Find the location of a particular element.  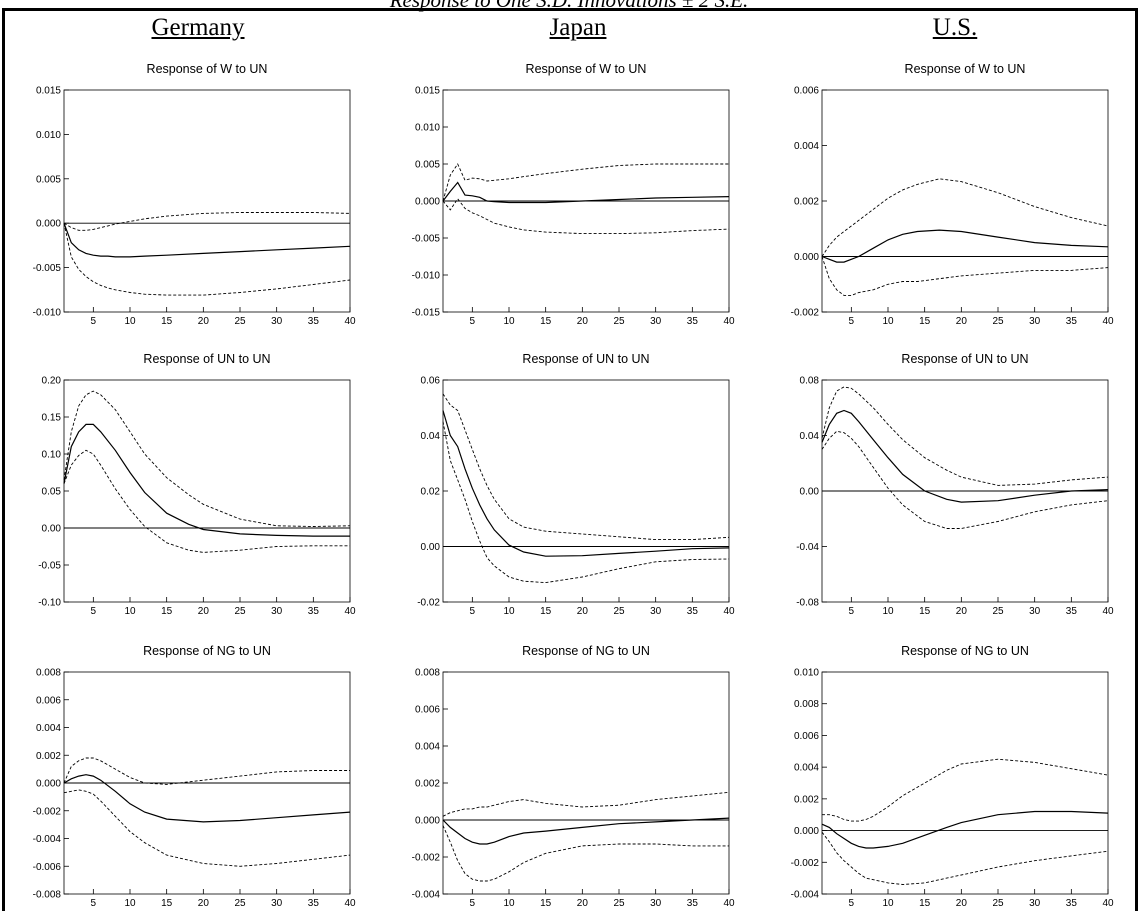

y-tick-label: -0.006 is located at coordinates (47, 867).